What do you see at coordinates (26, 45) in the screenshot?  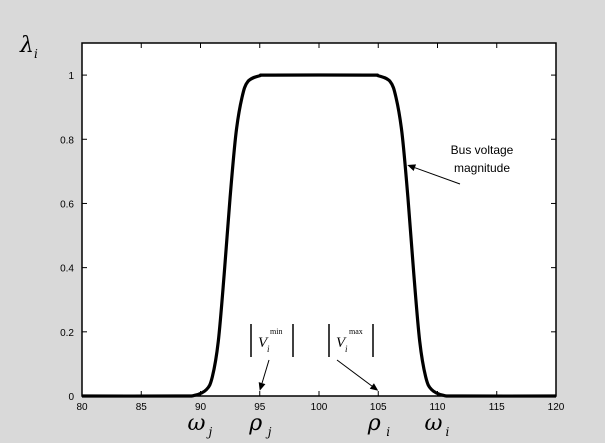 I see `y-axis-label: λ` at bounding box center [26, 45].